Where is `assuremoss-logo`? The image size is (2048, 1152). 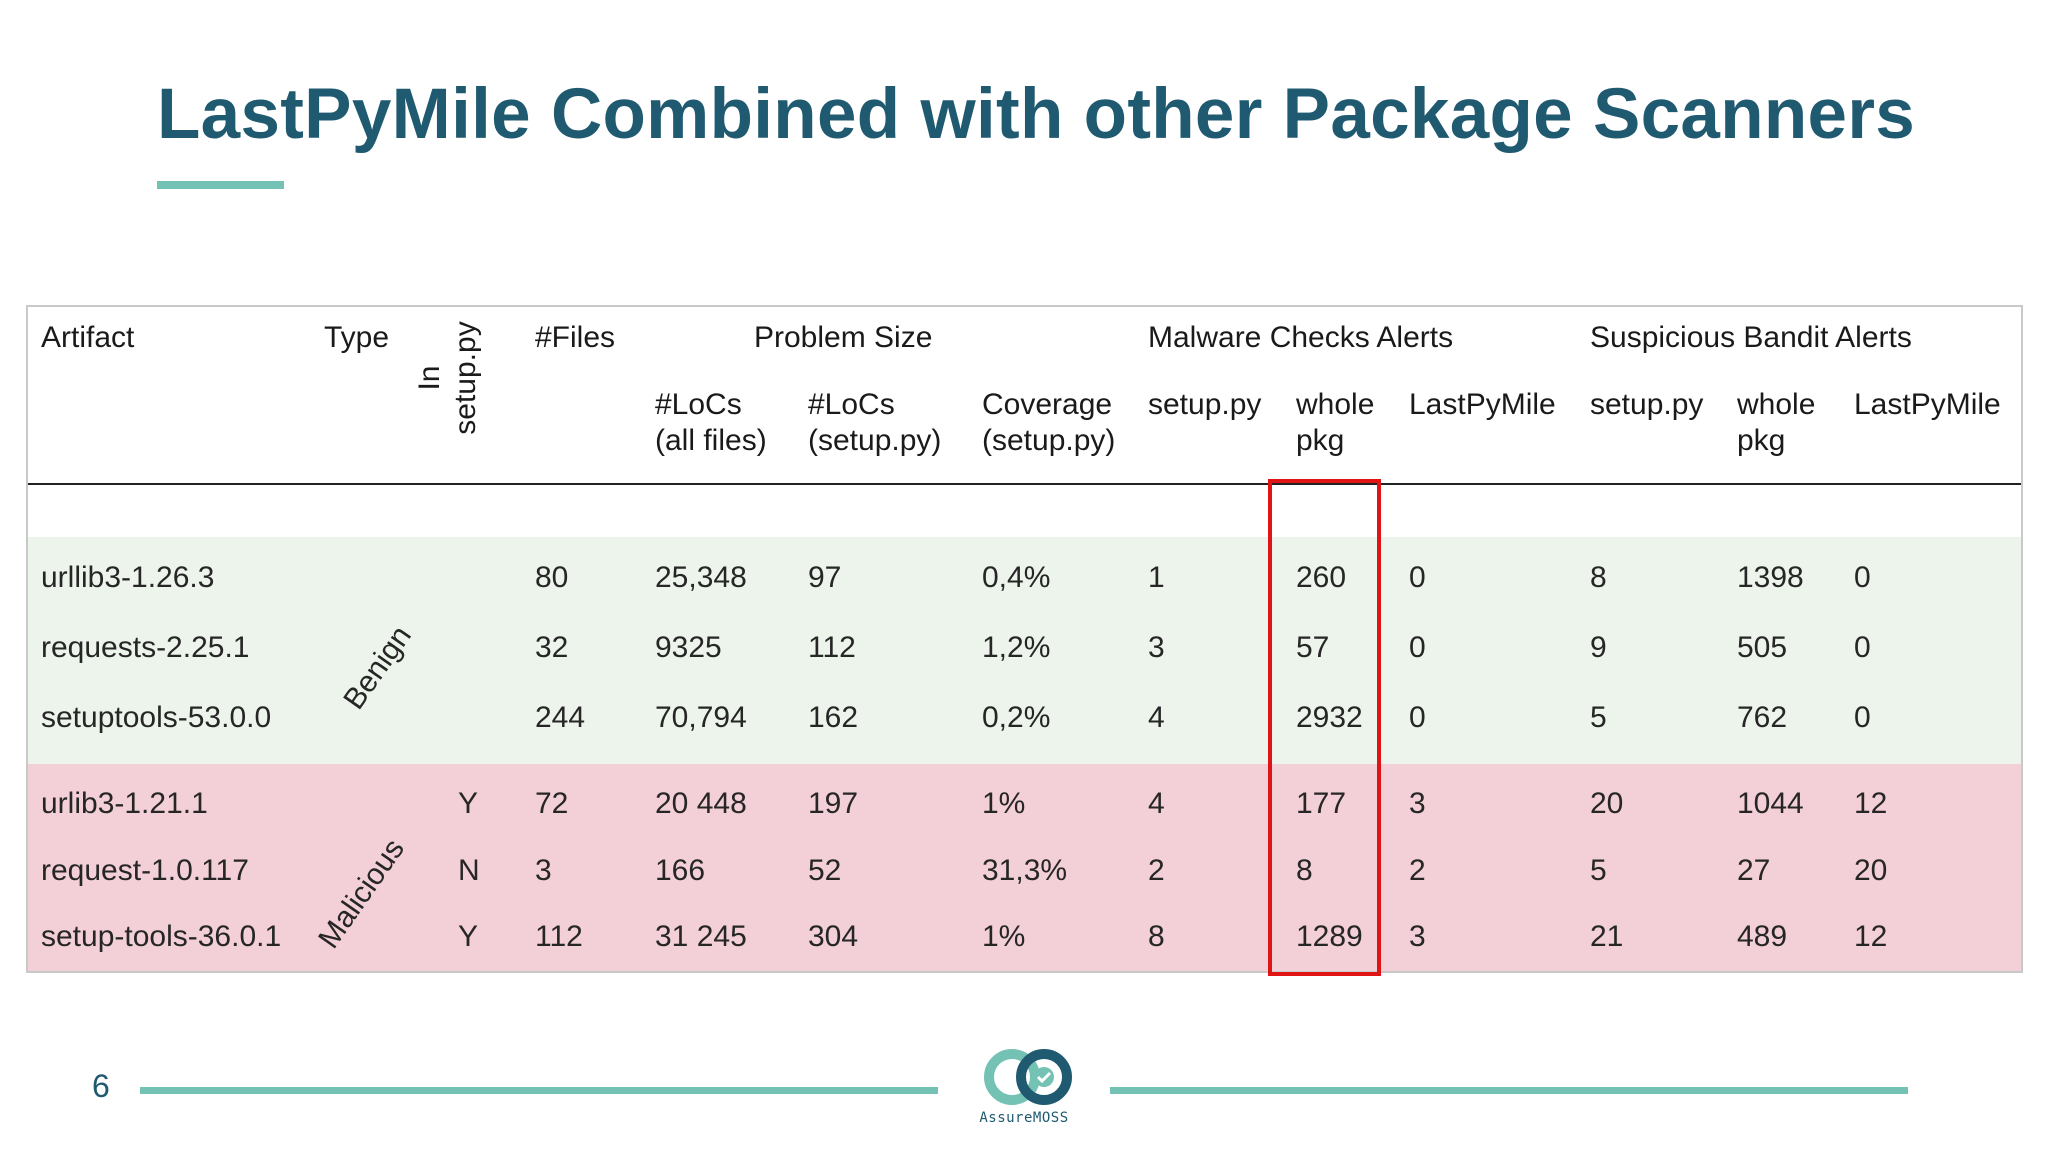
assuremoss-logo is located at coordinates (1028, 1077).